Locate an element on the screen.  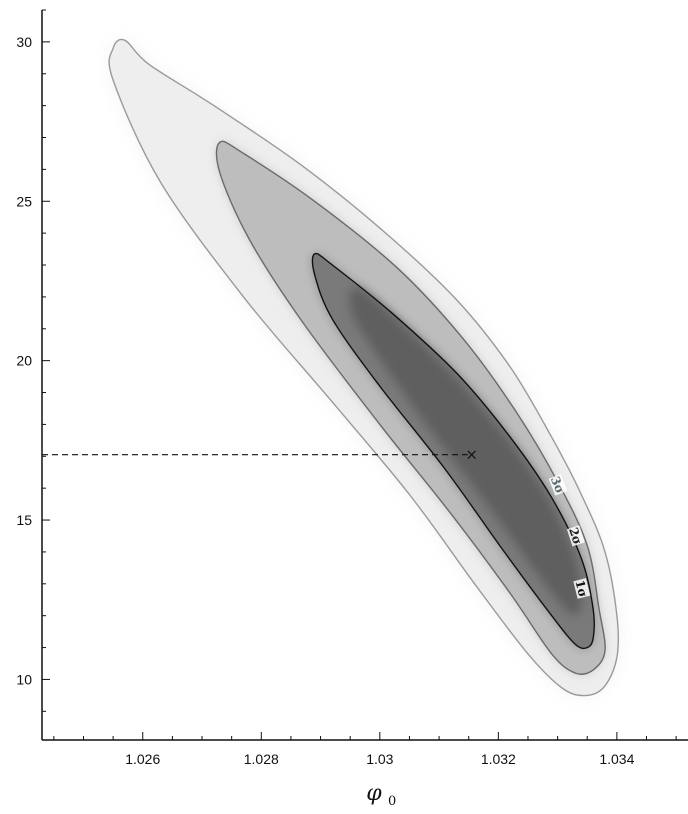
y-tick-label: 20 is located at coordinates (24, 361).